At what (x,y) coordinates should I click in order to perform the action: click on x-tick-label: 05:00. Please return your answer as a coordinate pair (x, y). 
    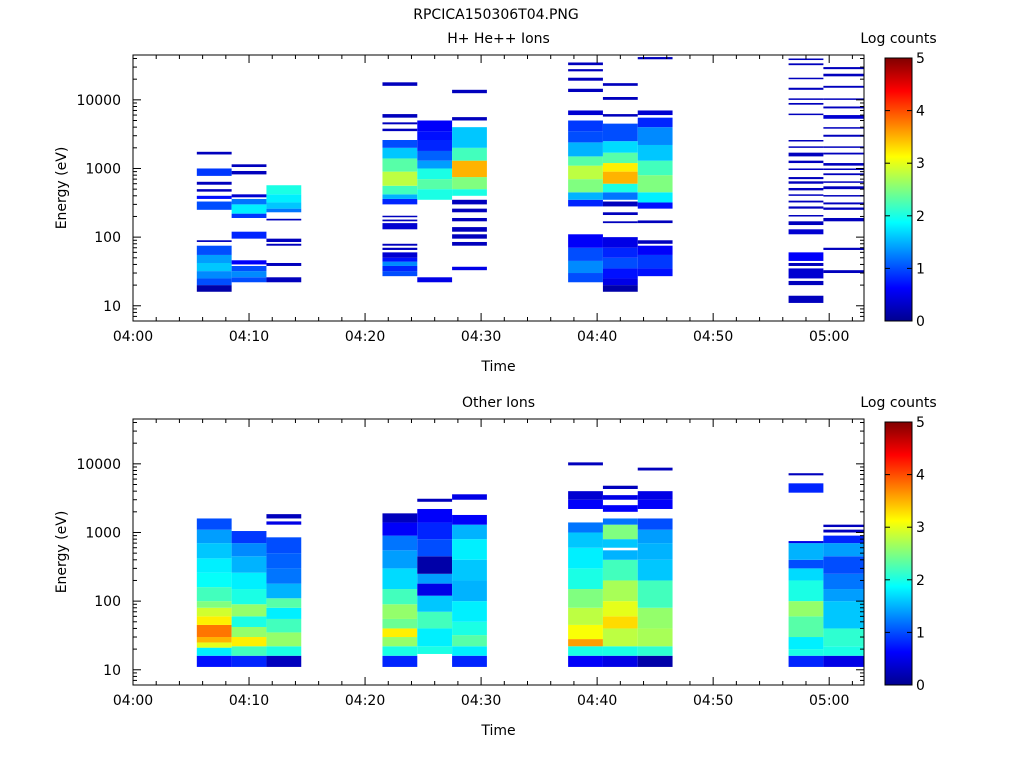
    Looking at the image, I should click on (829, 701).